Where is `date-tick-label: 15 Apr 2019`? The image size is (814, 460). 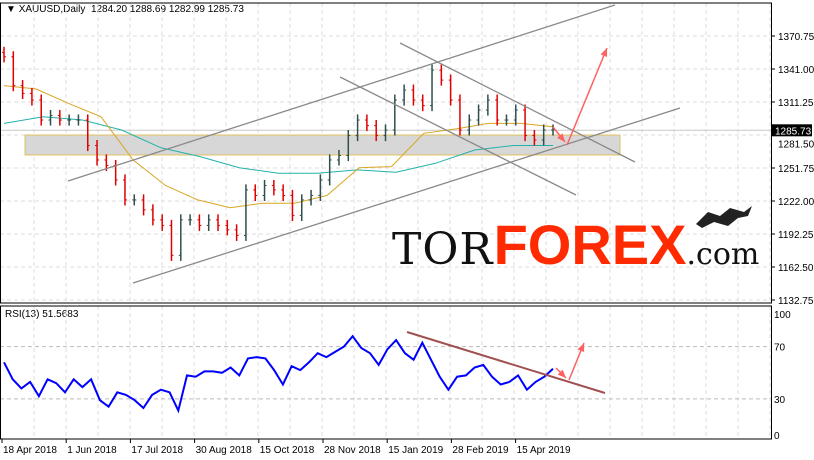
date-tick-label: 15 Apr 2019 is located at coordinates (544, 450).